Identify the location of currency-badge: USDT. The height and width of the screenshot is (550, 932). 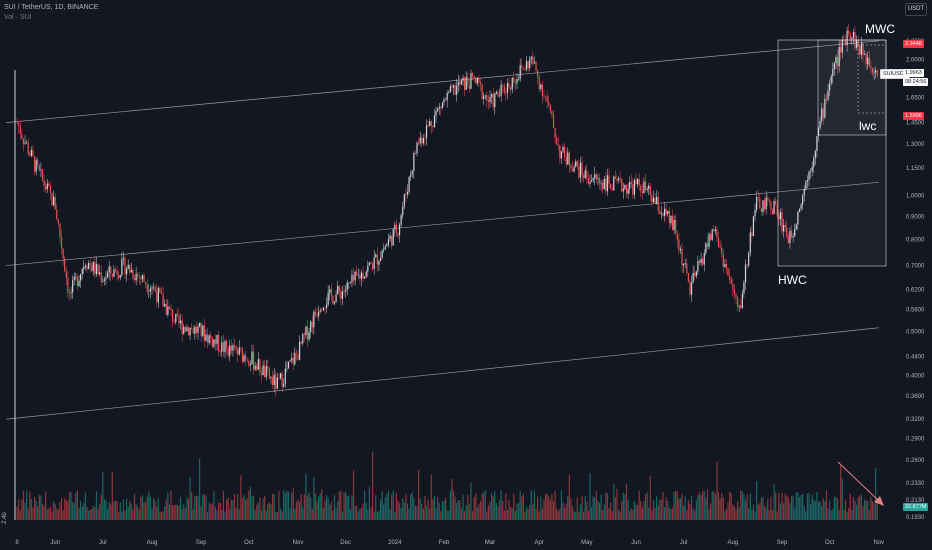
(916, 9).